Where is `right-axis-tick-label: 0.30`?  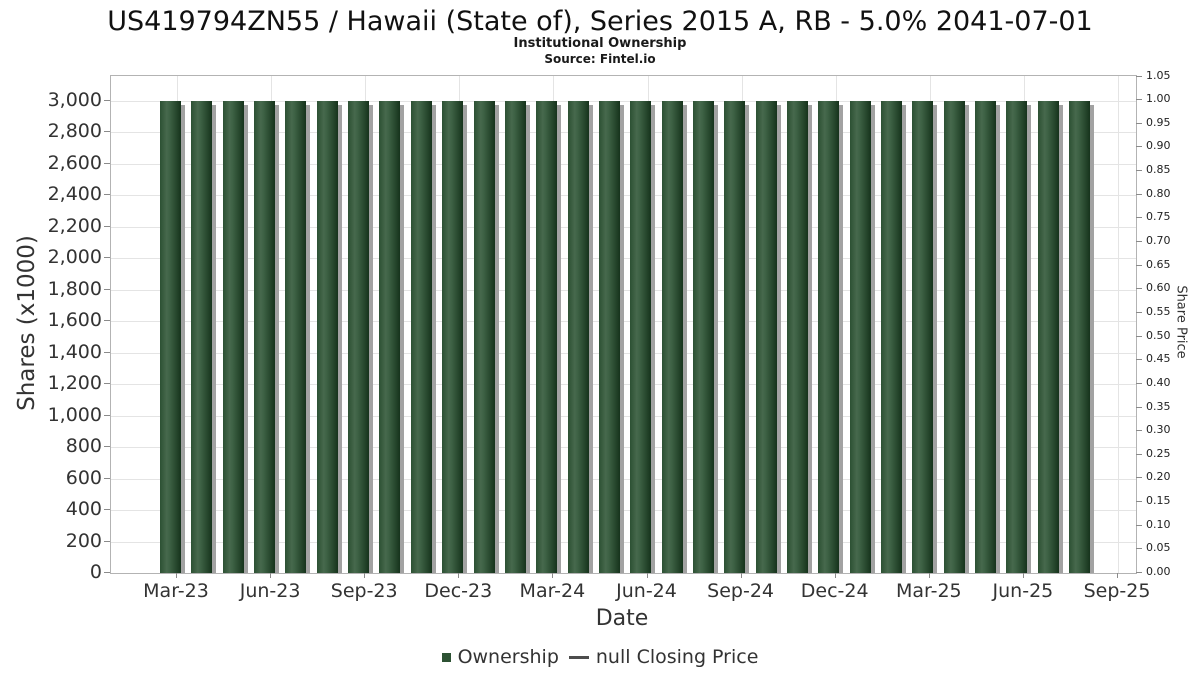 right-axis-tick-label: 0.30 is located at coordinates (1158, 430).